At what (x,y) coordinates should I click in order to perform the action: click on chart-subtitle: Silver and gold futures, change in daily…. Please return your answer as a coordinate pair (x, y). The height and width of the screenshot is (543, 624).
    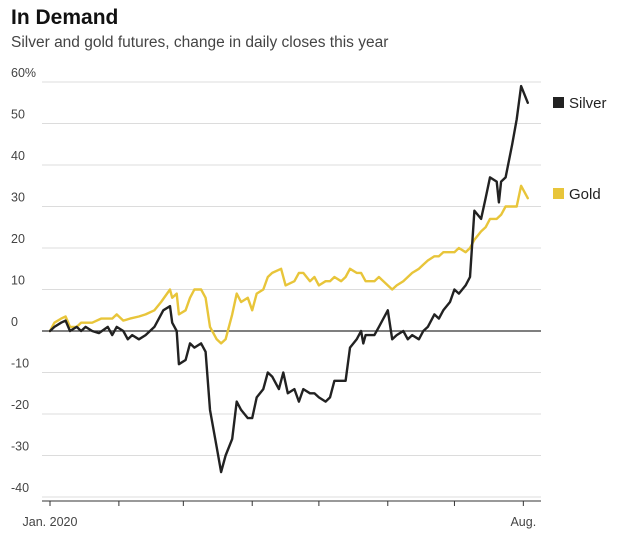
    Looking at the image, I should click on (200, 42).